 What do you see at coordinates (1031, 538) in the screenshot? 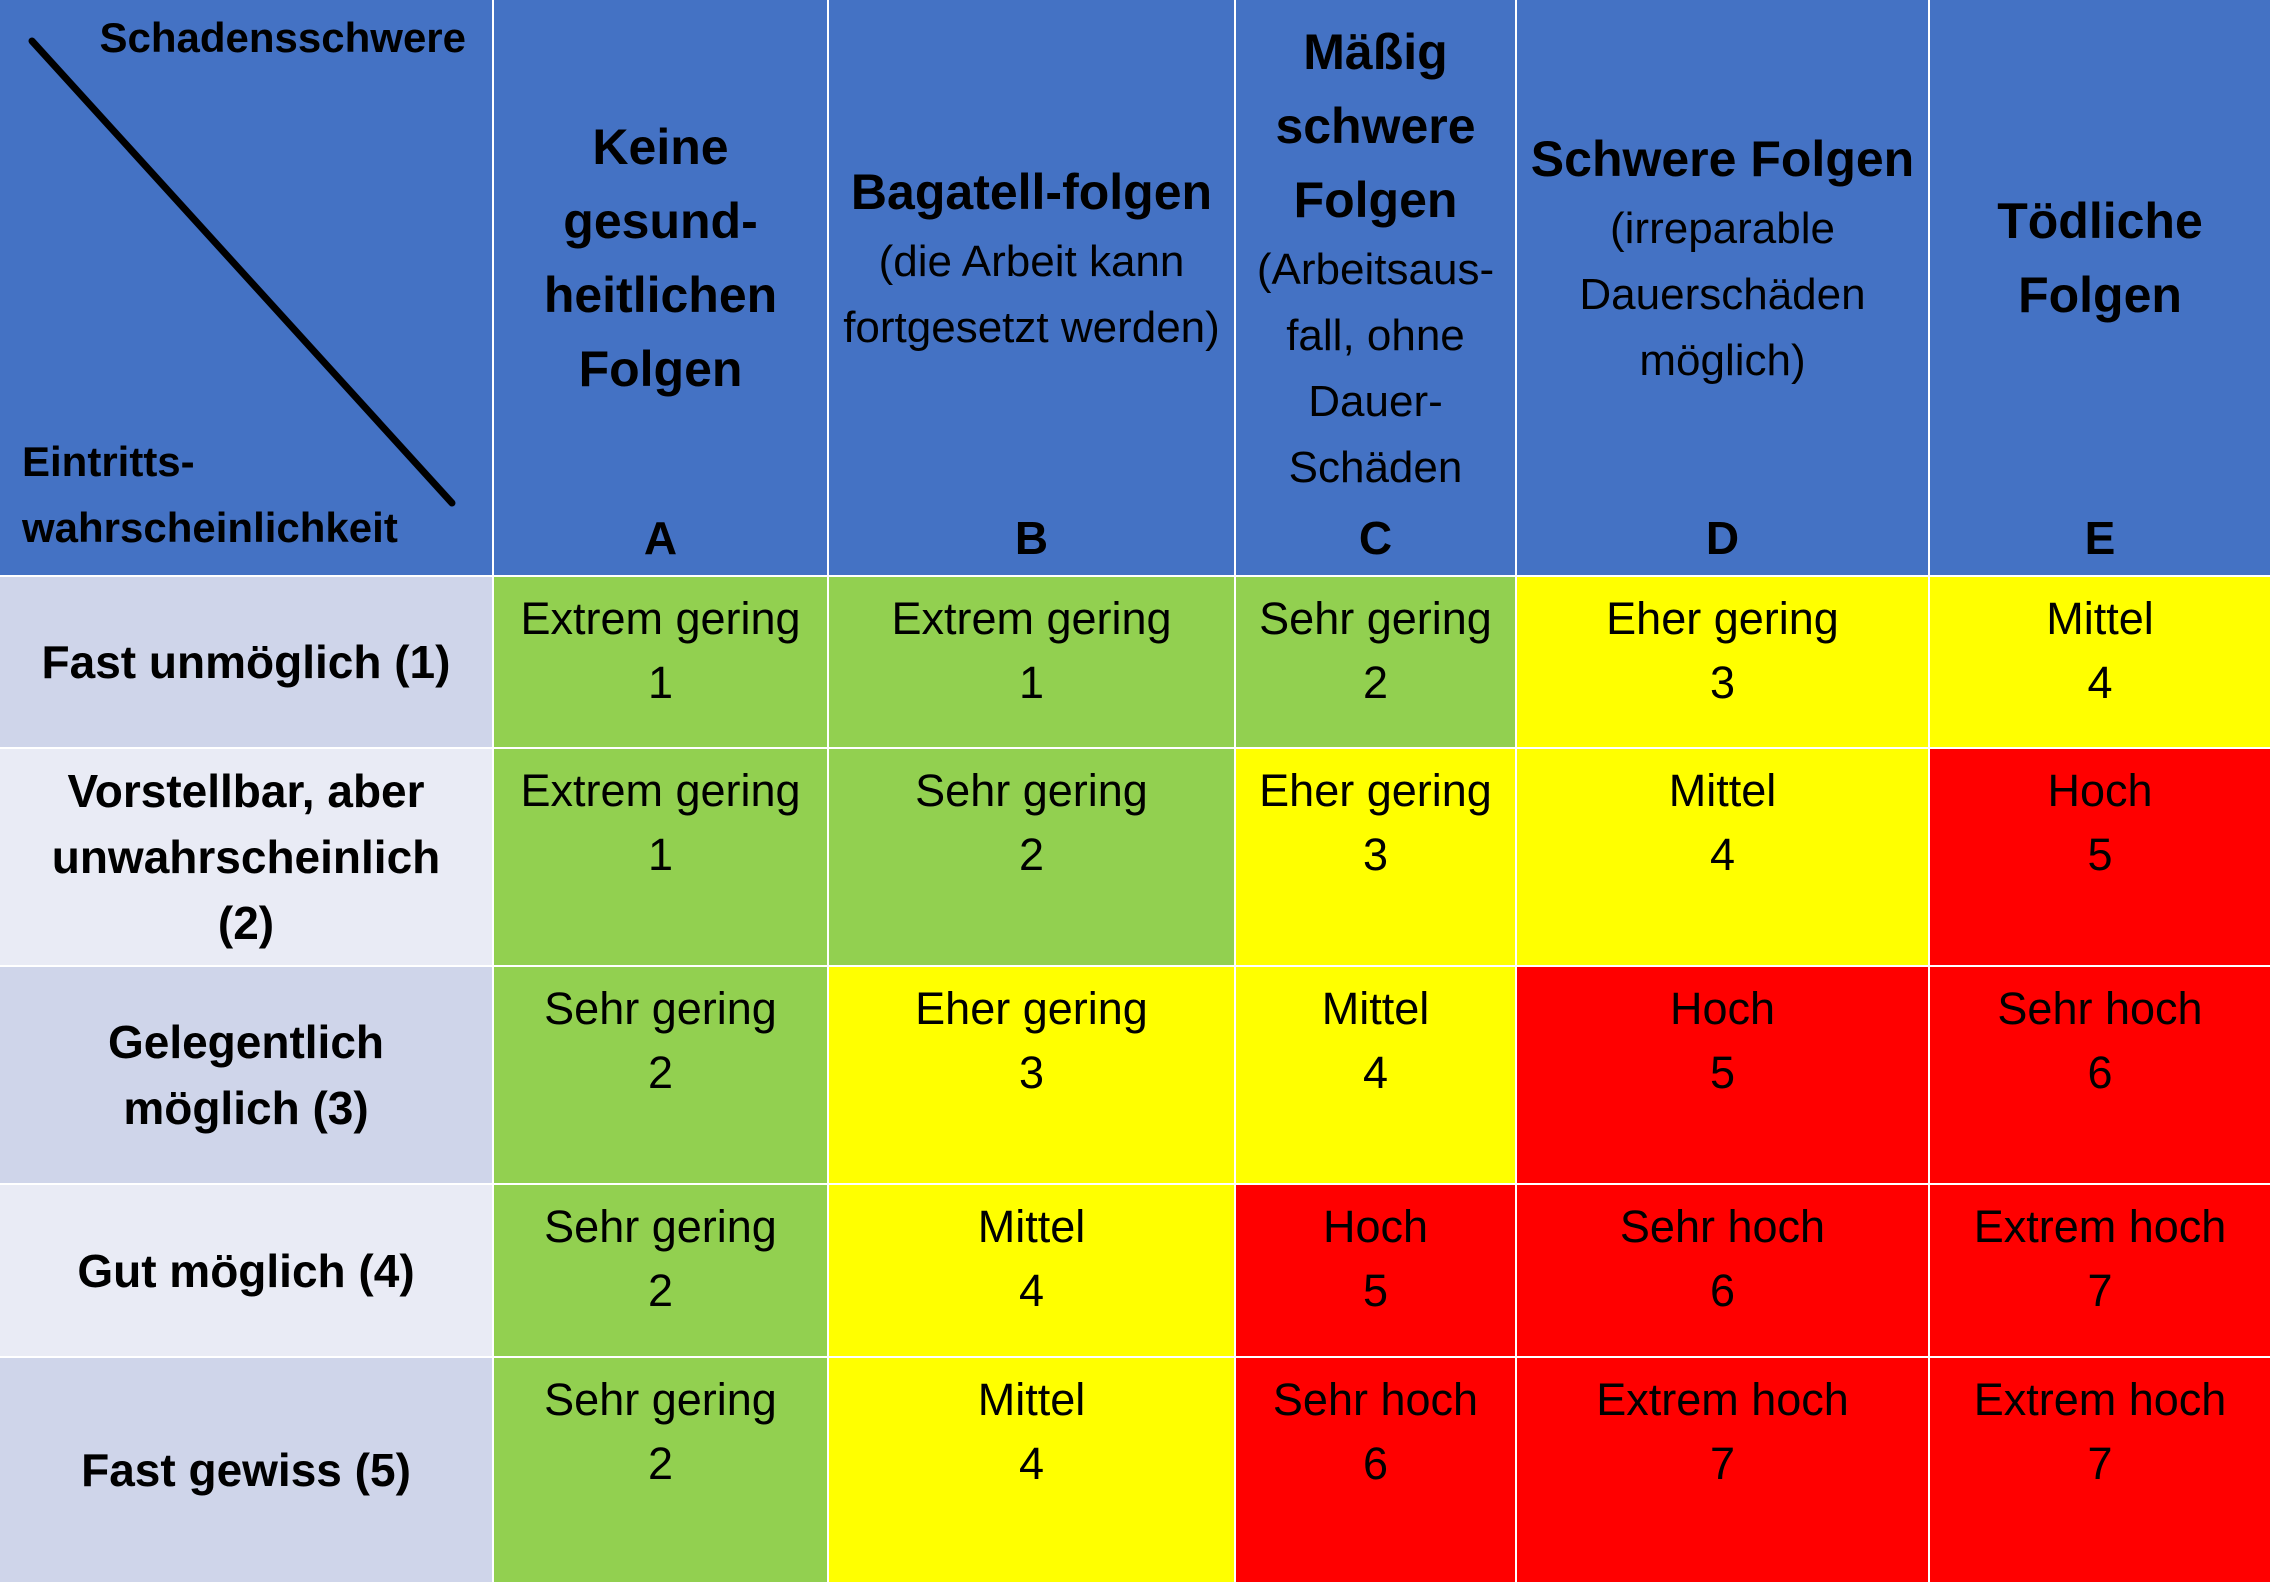
I see `column-letter: B` at bounding box center [1031, 538].